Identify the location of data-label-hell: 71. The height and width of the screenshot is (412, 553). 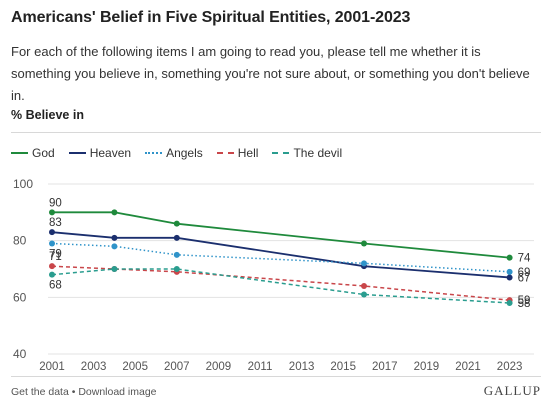
(55, 257).